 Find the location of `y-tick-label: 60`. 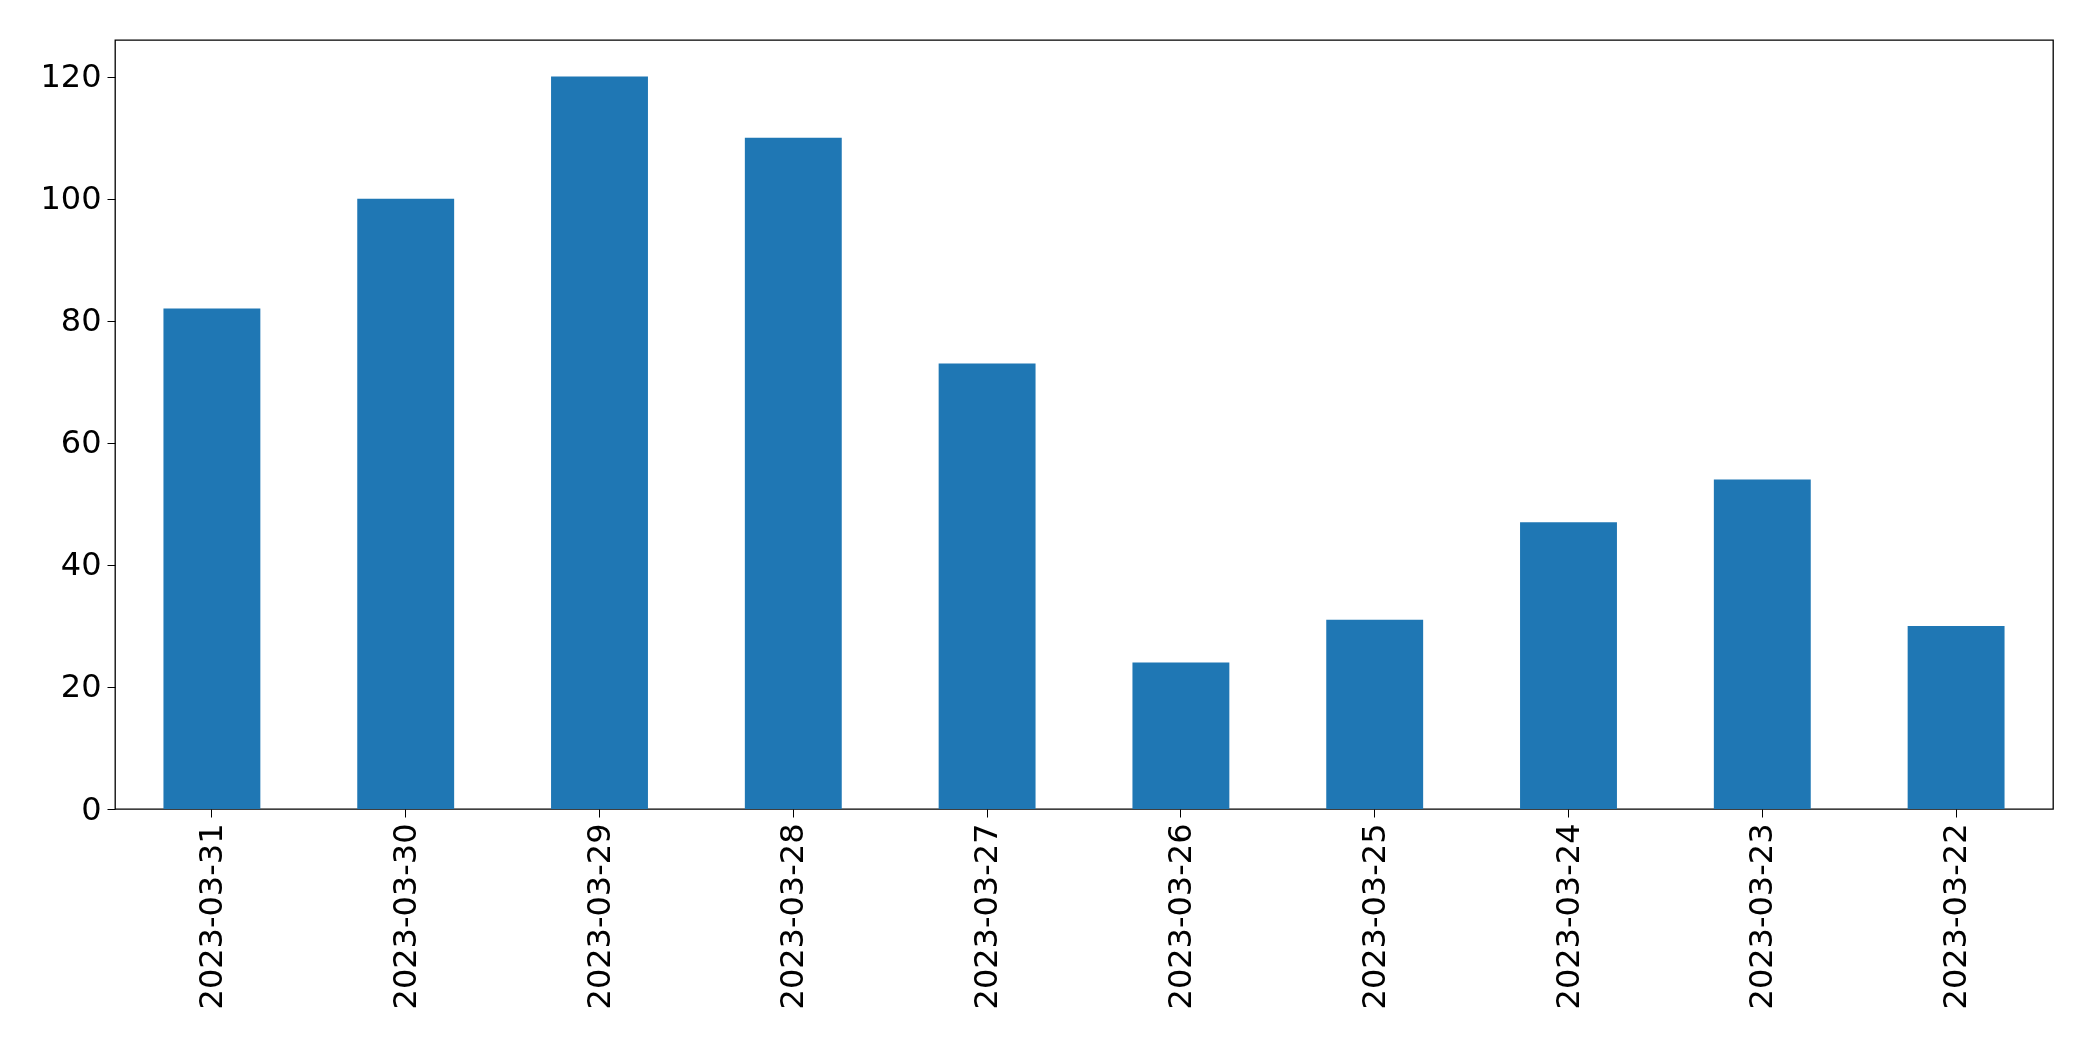

y-tick-label: 60 is located at coordinates (81, 442).